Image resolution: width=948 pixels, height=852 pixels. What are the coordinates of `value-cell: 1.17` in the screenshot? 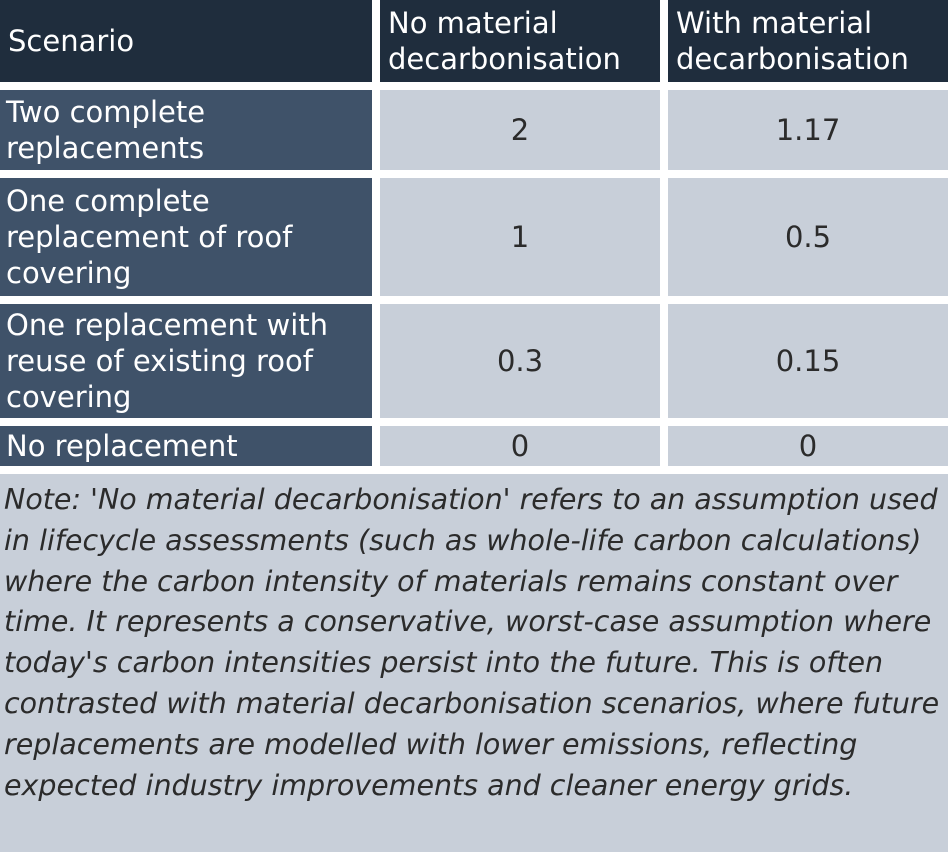 It's located at (808, 130).